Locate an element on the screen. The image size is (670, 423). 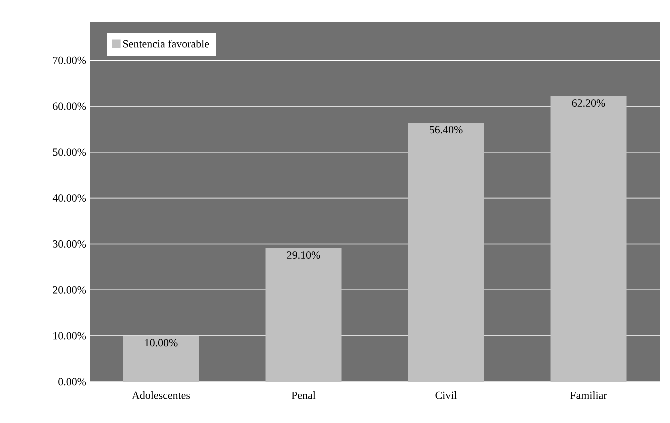
legend-label: Sentencia favorable is located at coordinates (167, 44).